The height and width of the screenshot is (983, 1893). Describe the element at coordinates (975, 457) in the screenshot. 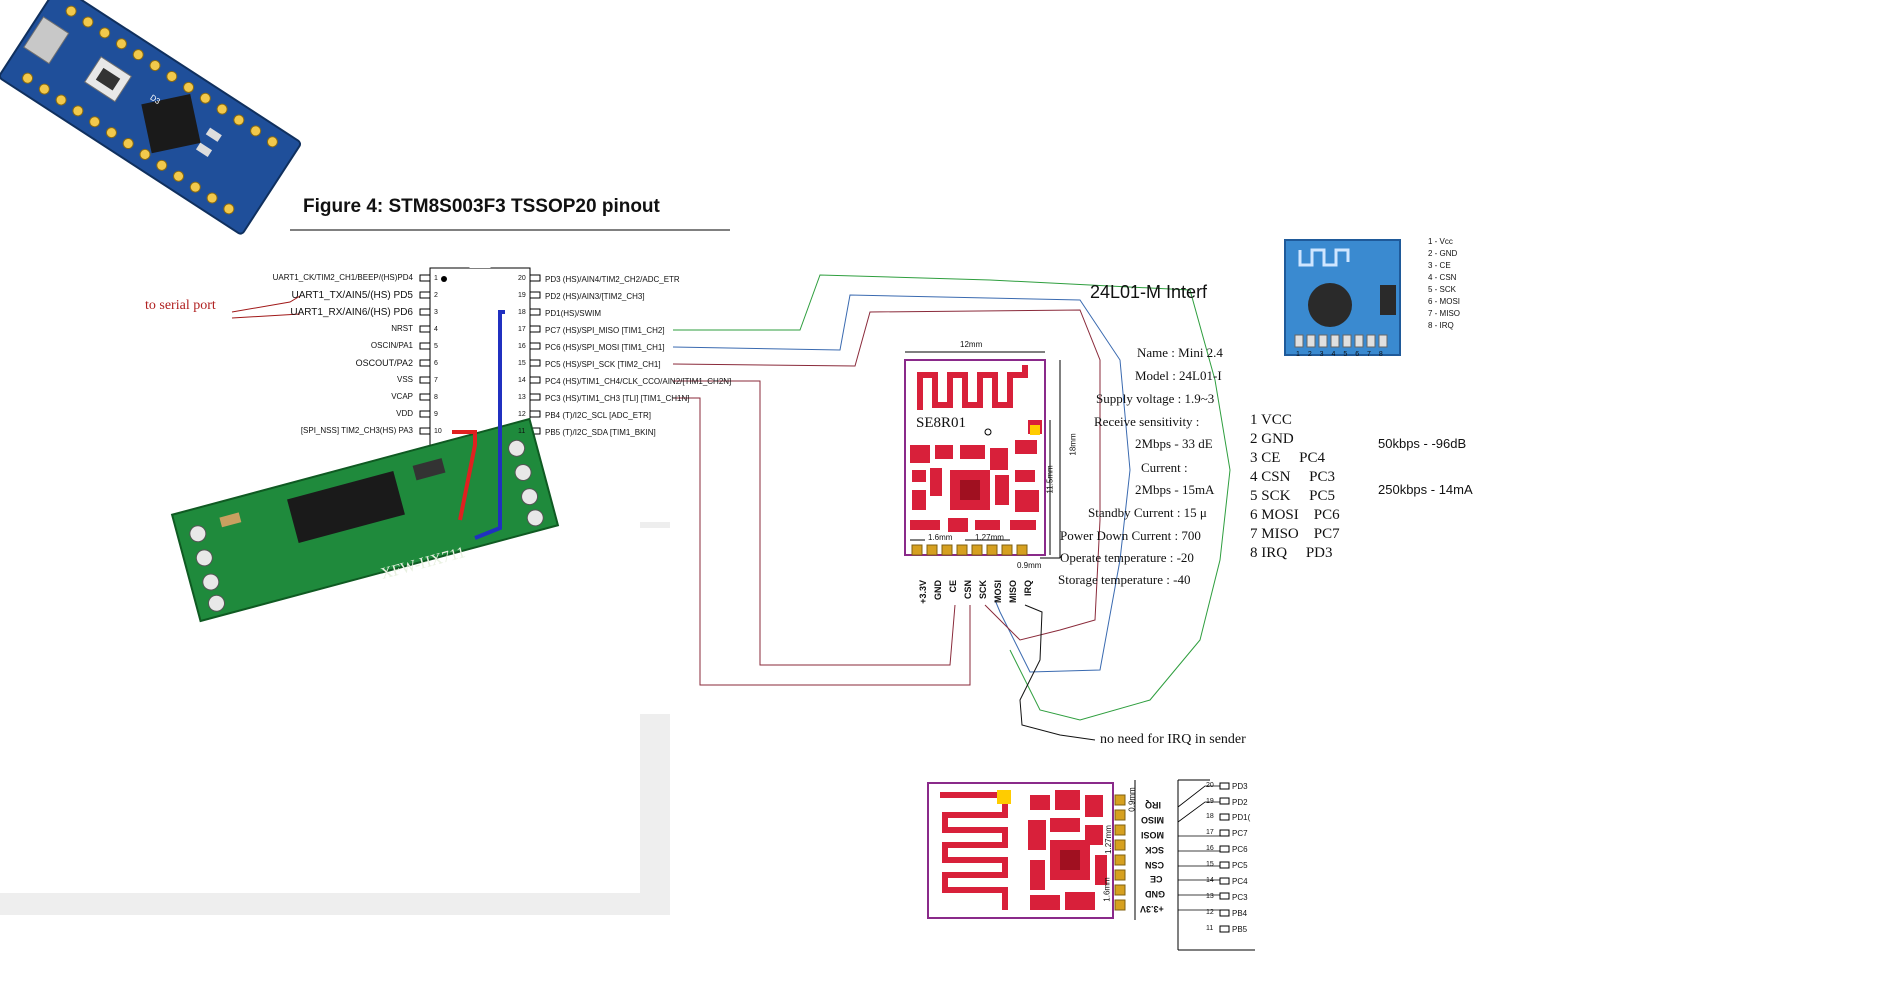

I see `se8r01-module-image` at that location.